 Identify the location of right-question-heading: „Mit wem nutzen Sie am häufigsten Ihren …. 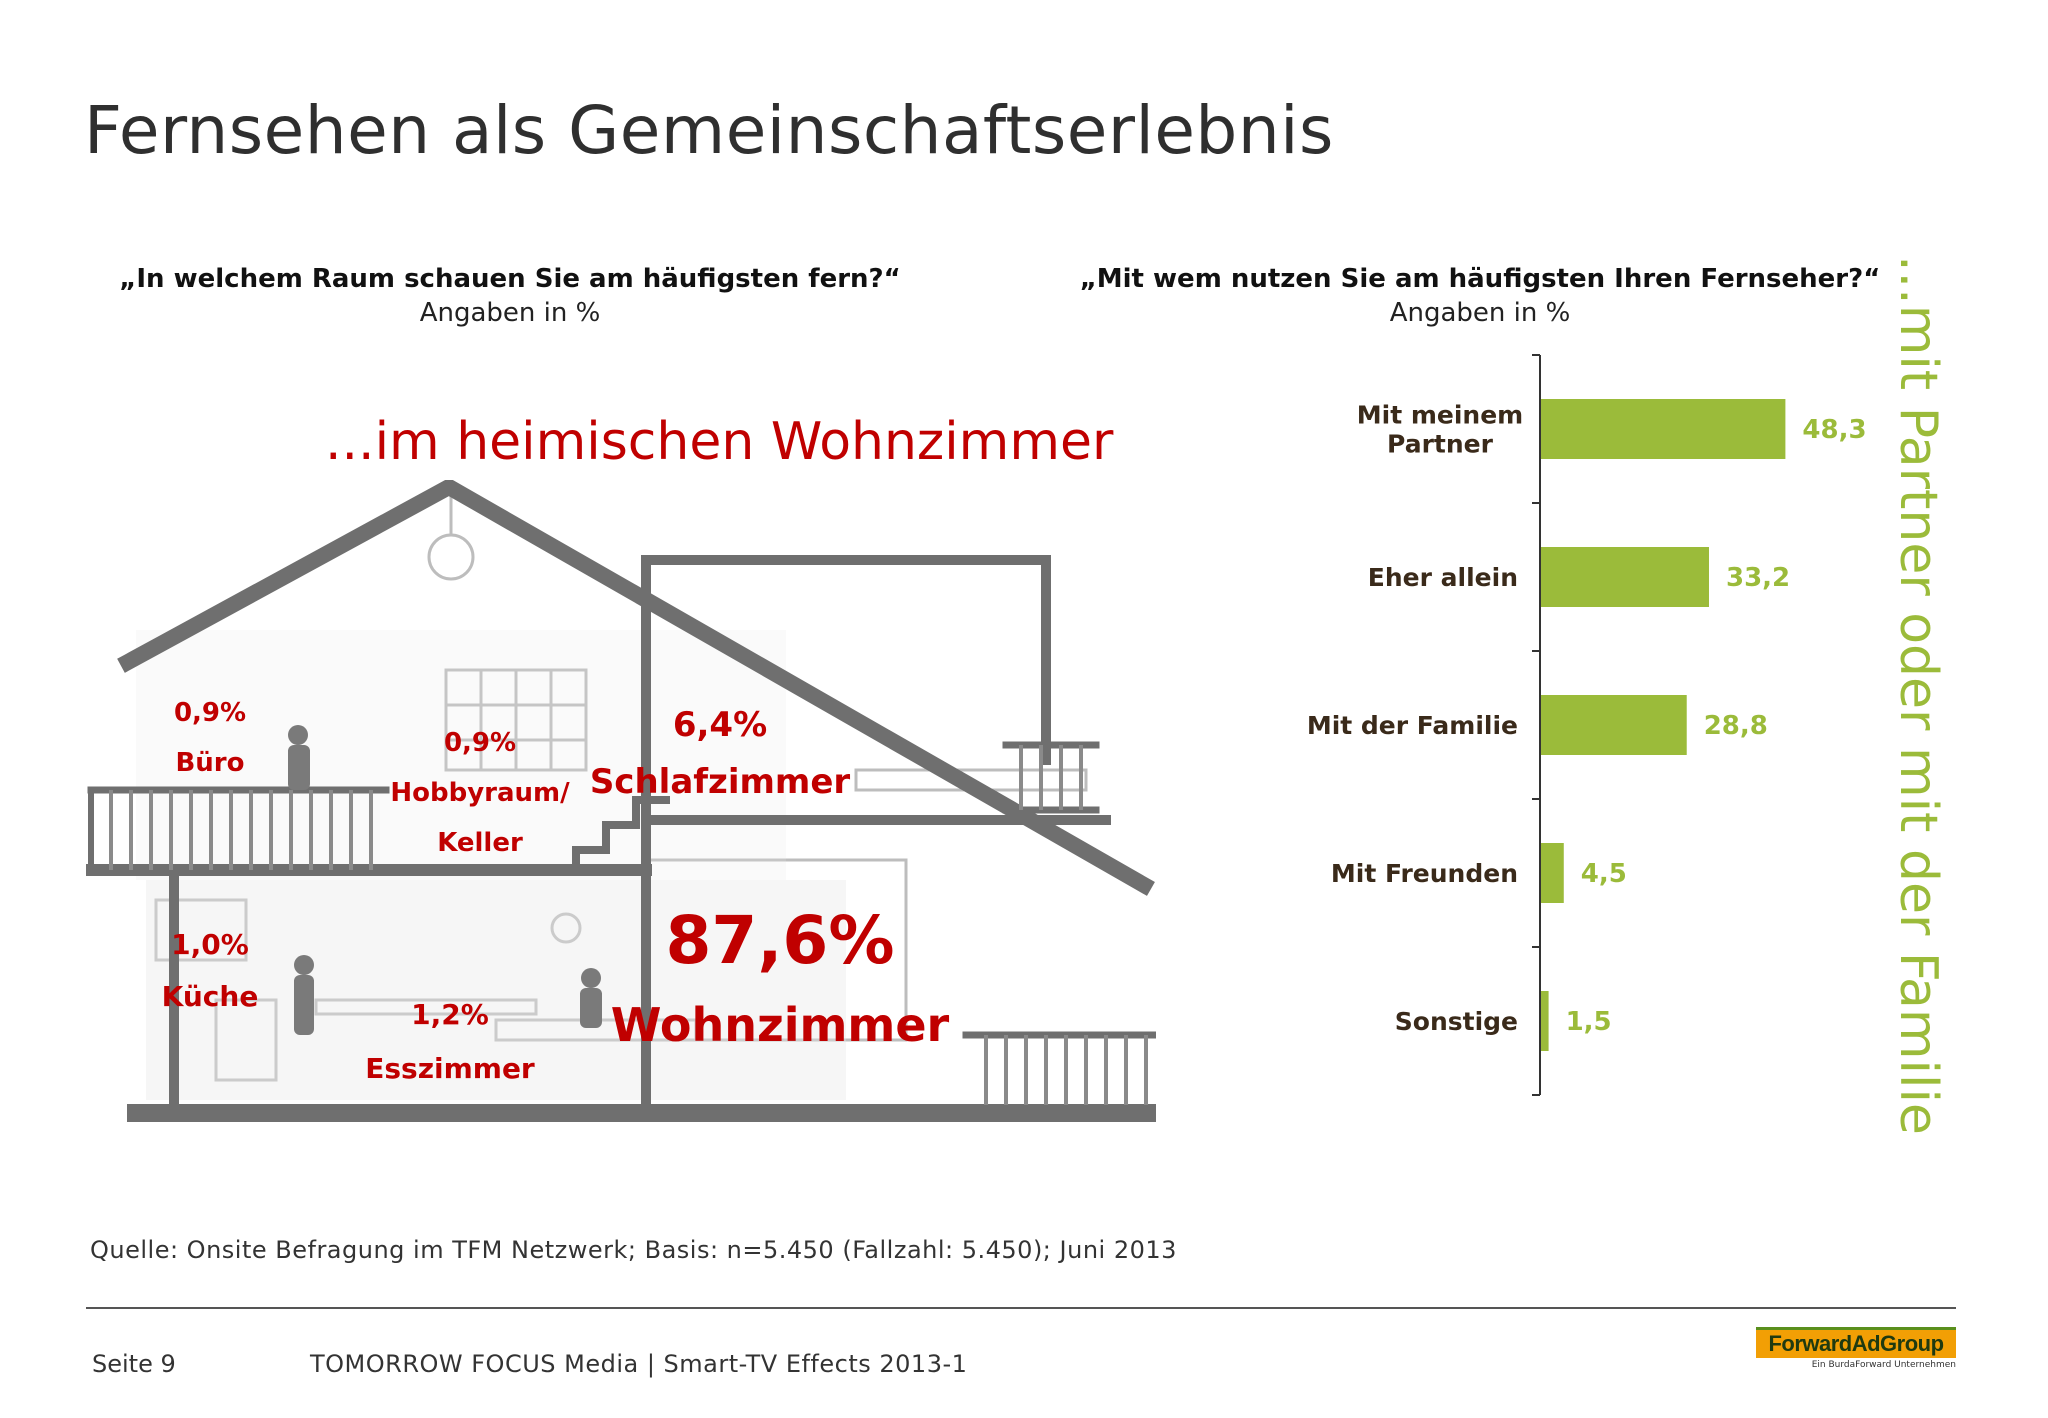
(1480, 296).